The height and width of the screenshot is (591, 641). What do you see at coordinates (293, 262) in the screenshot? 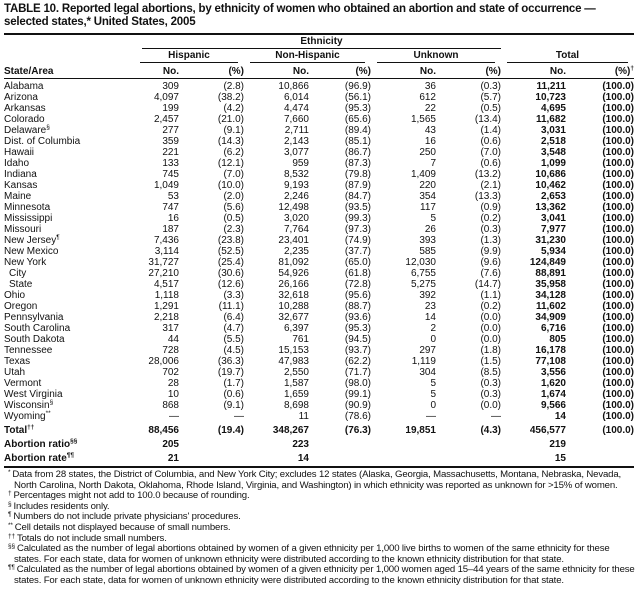
I see `cell: 81,092` at bounding box center [293, 262].